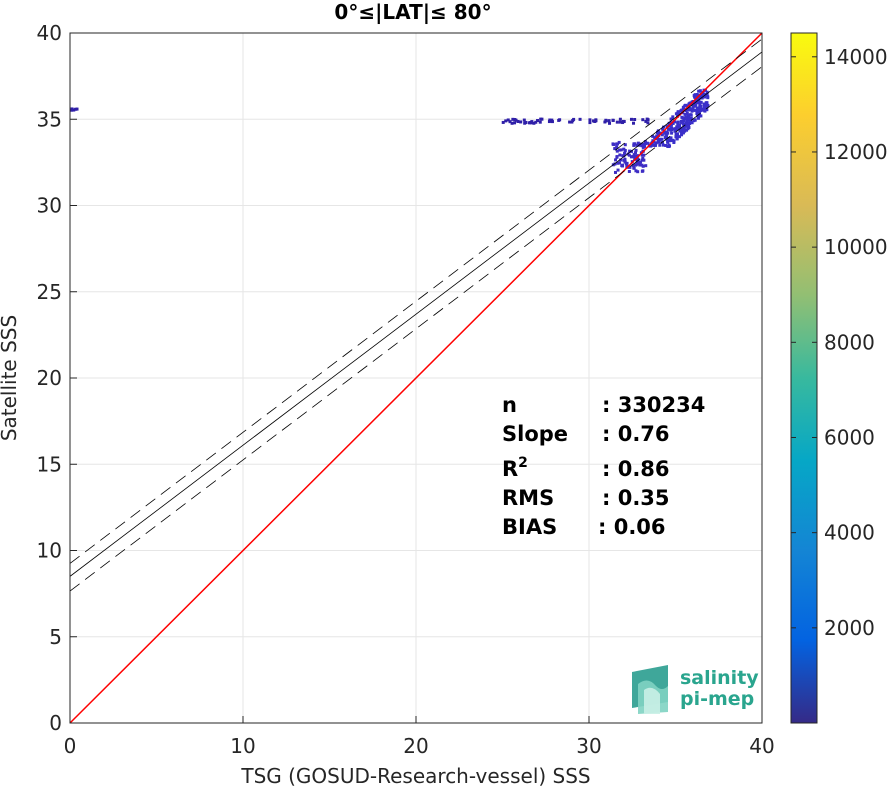 Image resolution: width=893 pixels, height=789 pixels. I want to click on x-tick-label: 30, so click(588, 746).